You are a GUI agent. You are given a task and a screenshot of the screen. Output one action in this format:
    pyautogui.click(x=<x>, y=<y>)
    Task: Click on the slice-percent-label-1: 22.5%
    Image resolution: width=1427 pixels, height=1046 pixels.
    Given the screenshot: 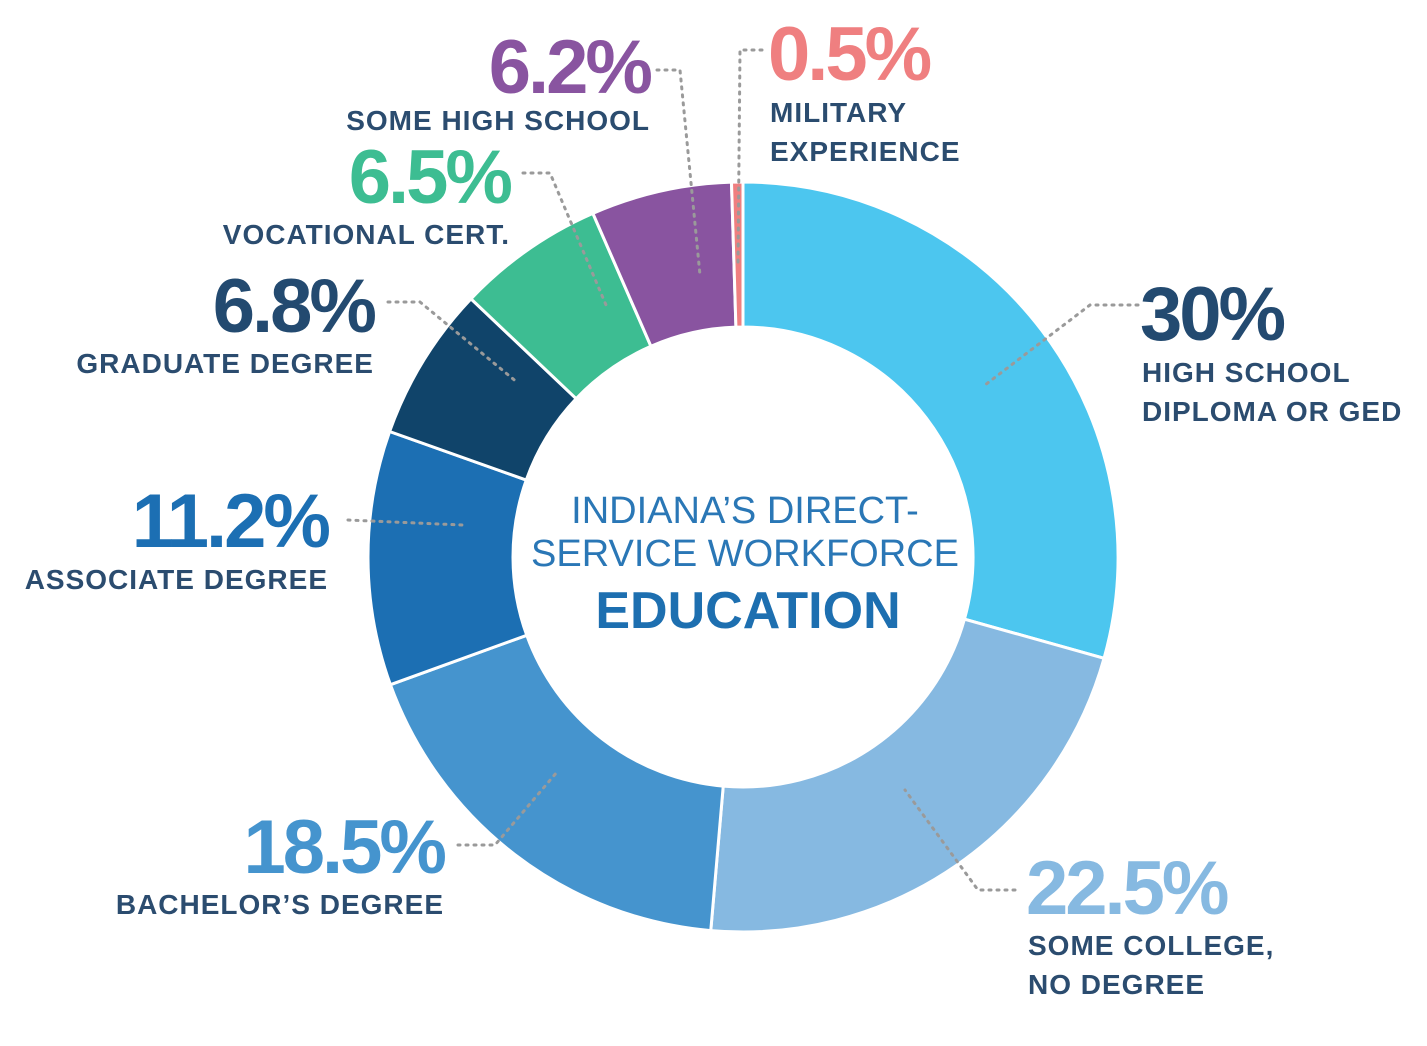 What is the action you would take?
    pyautogui.click(x=1127, y=888)
    